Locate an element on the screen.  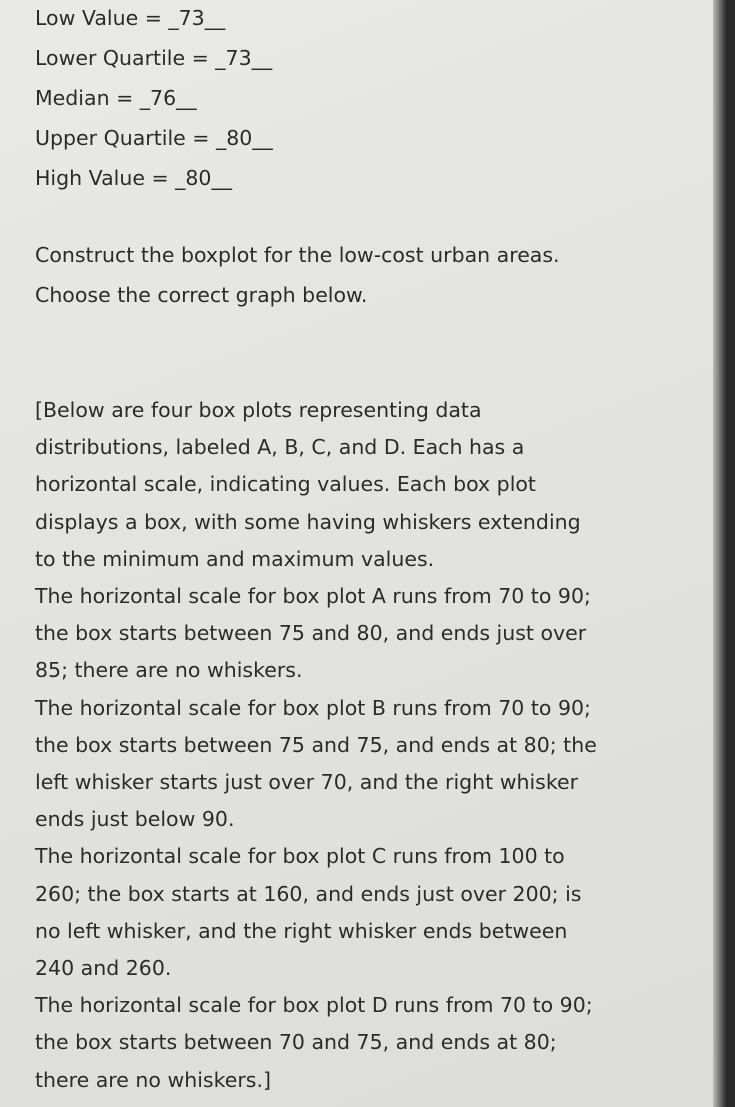
given-value: High Value = _80__ is located at coordinates (133, 178).